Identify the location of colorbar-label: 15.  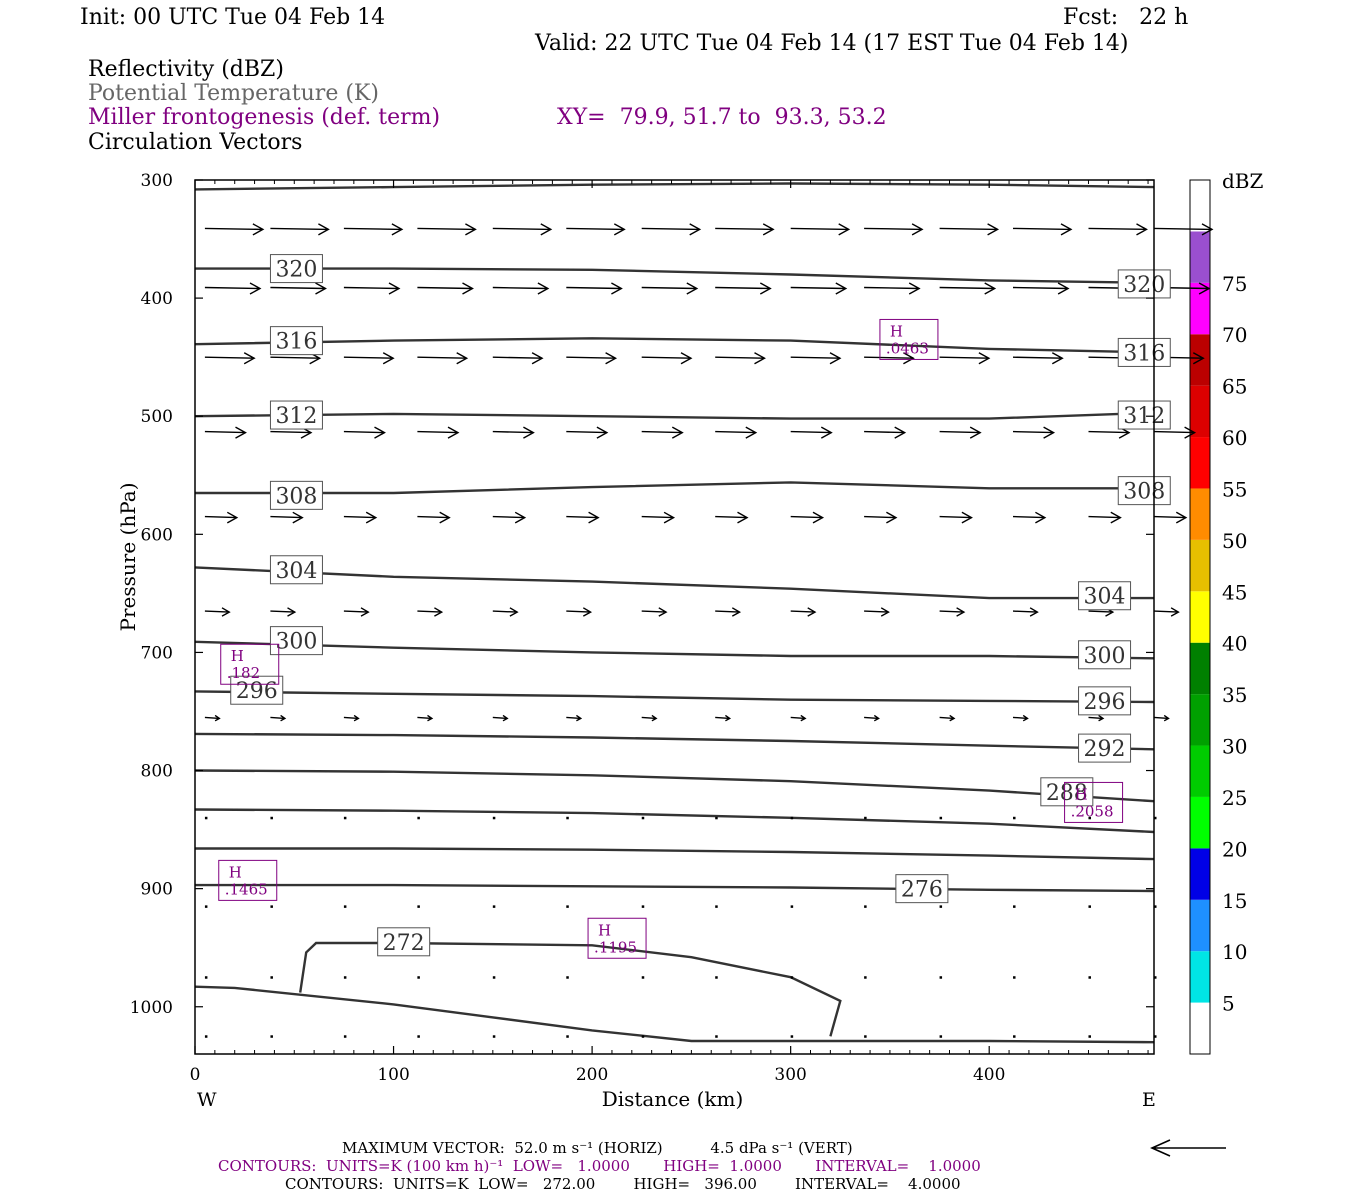
(1234, 901).